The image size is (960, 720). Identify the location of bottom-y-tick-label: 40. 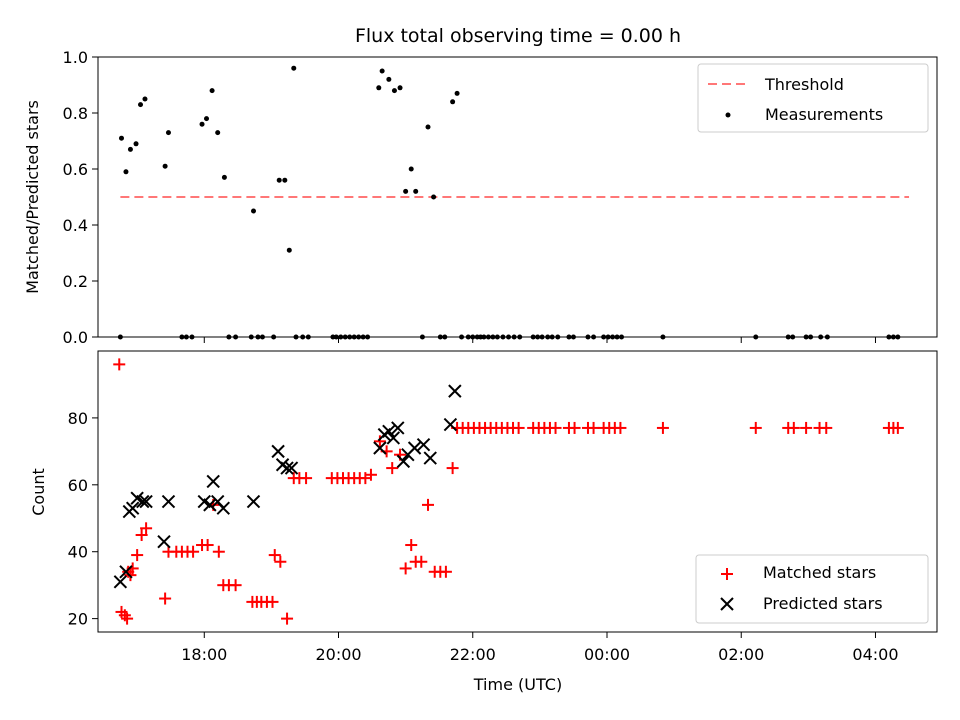
(78, 552).